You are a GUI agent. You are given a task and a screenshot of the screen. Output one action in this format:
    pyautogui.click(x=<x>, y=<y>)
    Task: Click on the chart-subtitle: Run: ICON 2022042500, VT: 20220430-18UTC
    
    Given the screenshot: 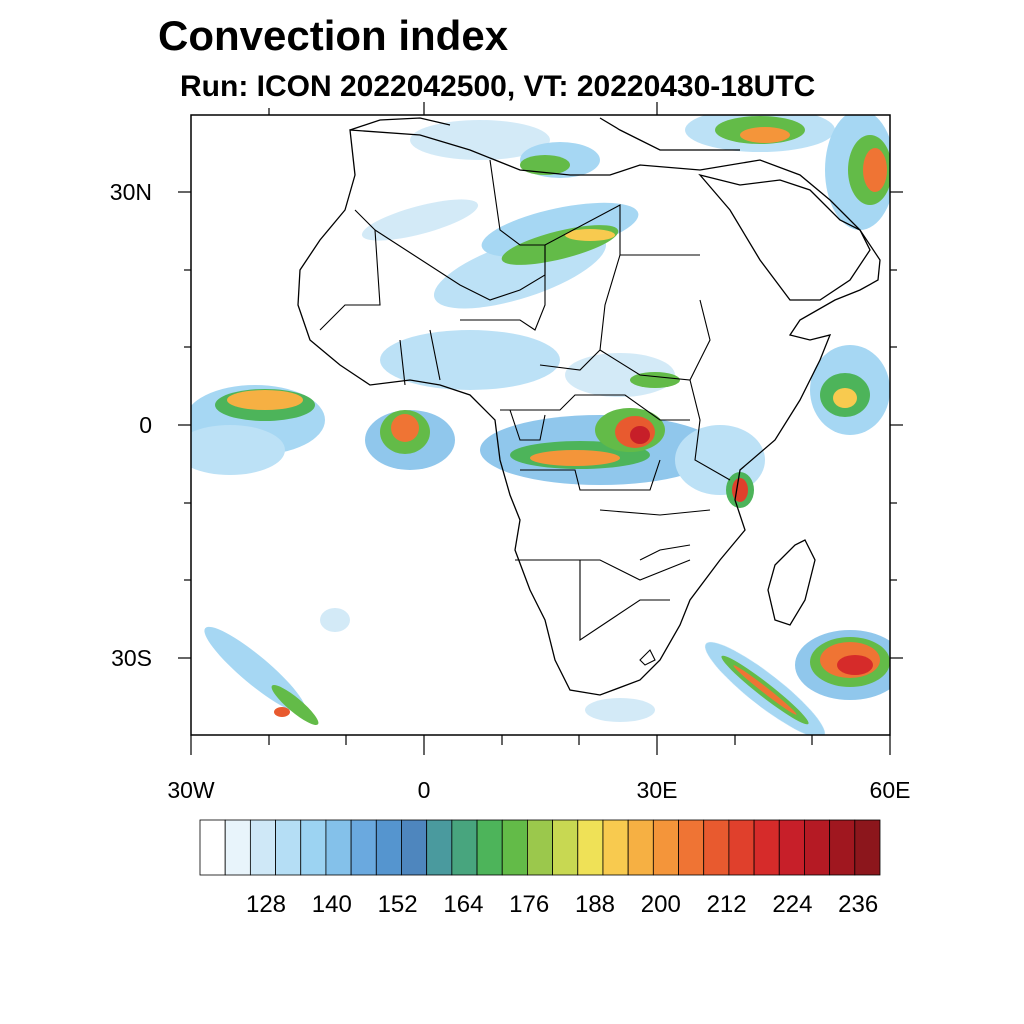 What is the action you would take?
    pyautogui.click(x=498, y=86)
    